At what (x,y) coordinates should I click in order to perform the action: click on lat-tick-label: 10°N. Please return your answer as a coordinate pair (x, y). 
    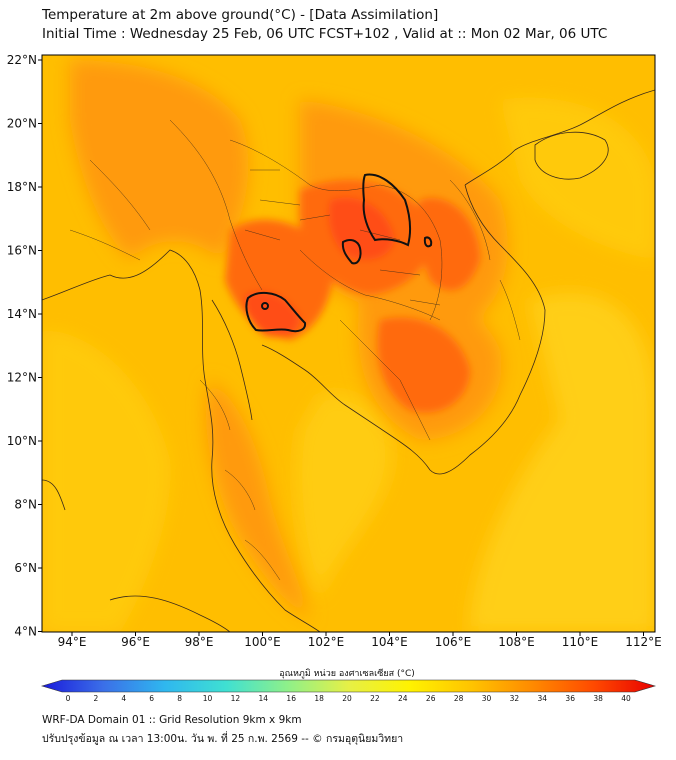
    Looking at the image, I should click on (22, 441).